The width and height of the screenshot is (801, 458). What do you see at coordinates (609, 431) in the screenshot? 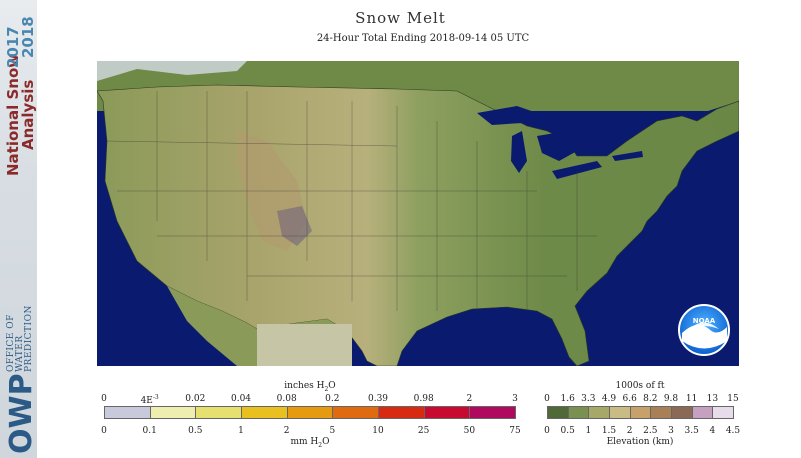
I see `elevation-bottom-tick: 1.5` at bounding box center [609, 431].